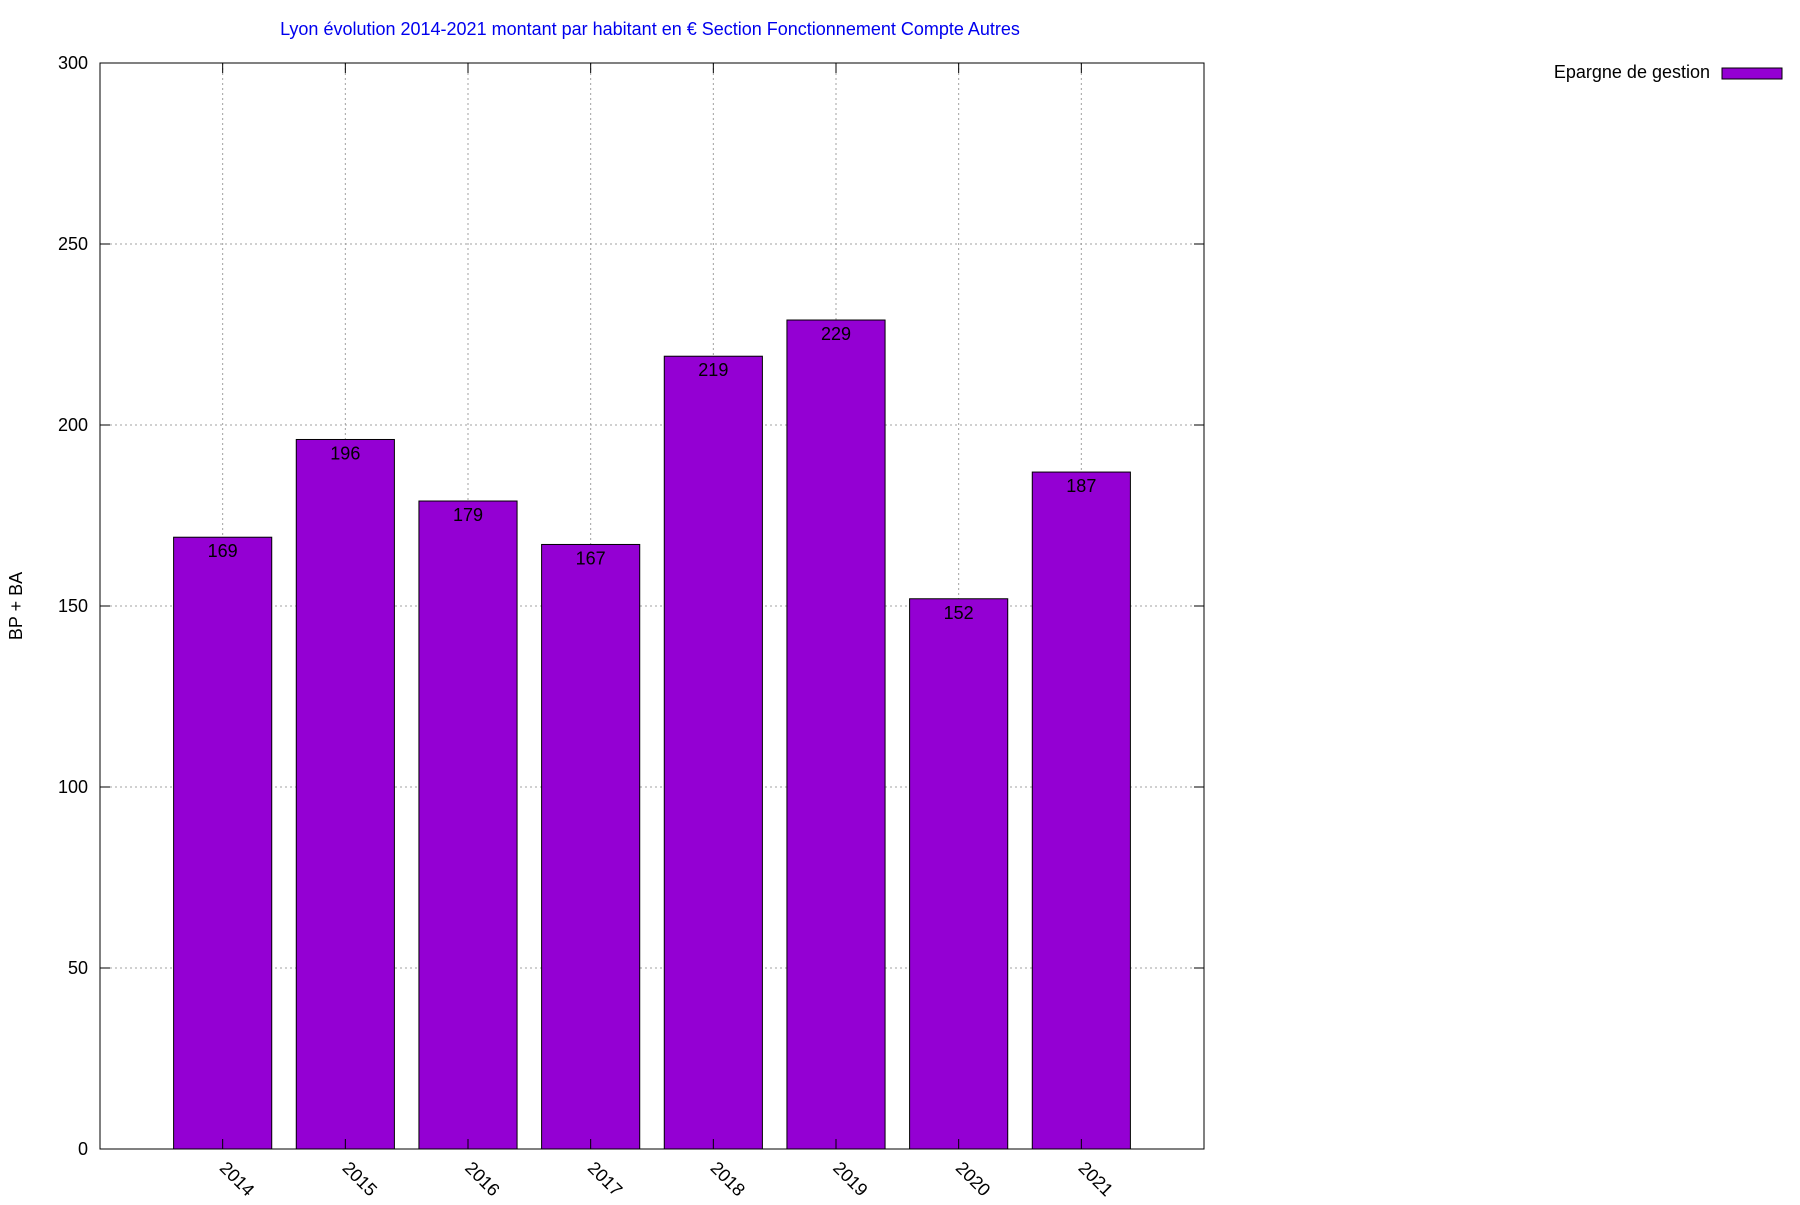  Describe the element at coordinates (83, 1149) in the screenshot. I see `y-tick-label: 0` at that location.